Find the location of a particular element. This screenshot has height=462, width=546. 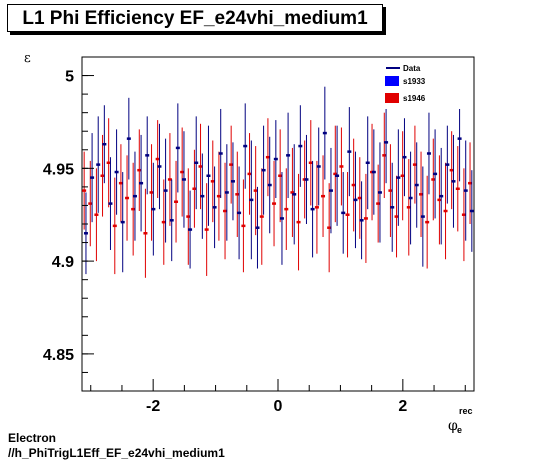

x-tick-label: 0 is located at coordinates (278, 406).